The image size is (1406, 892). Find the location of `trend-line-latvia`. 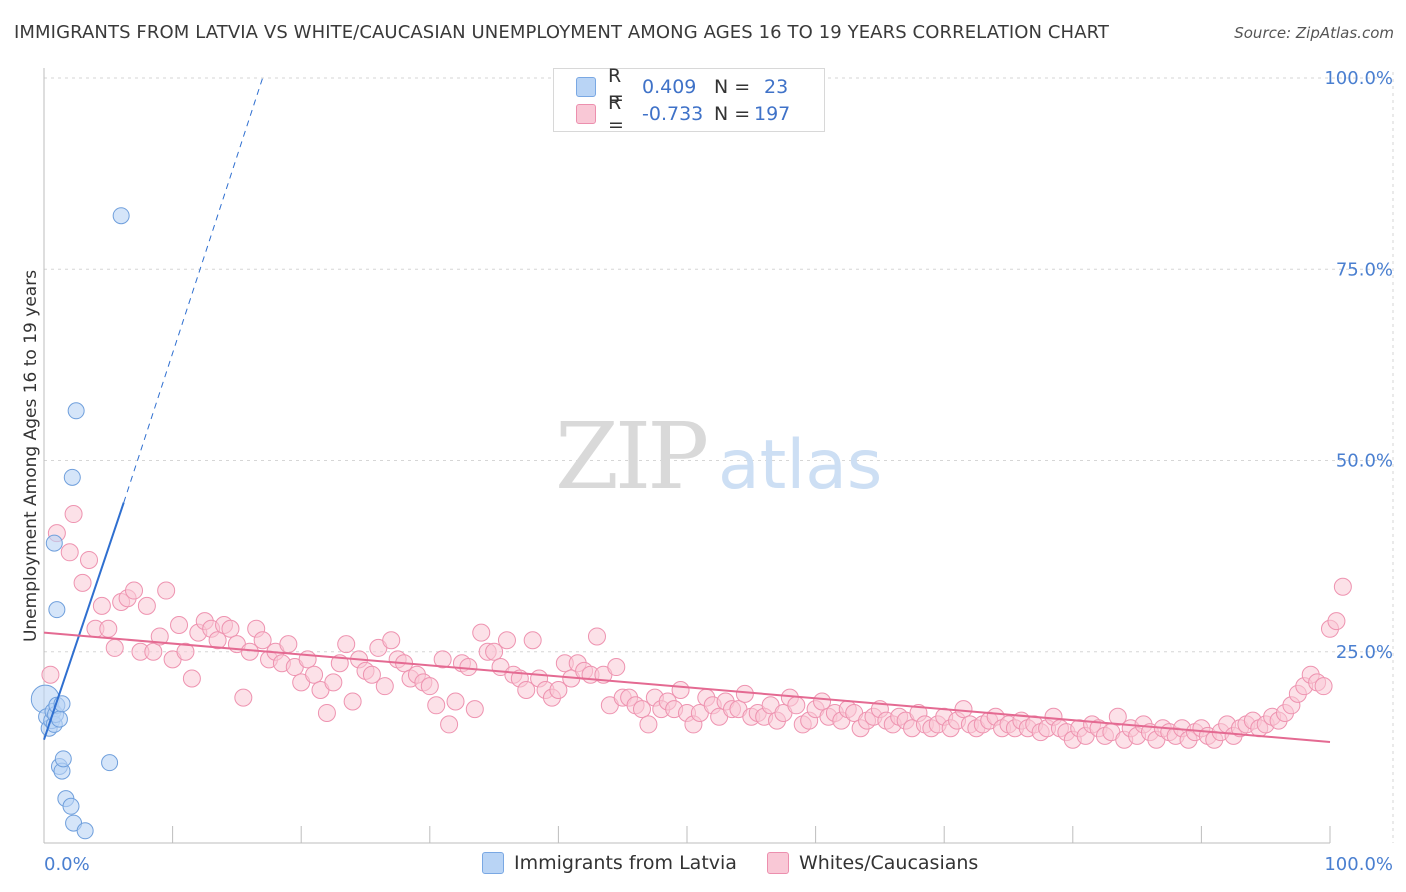

trend-line-latvia is located at coordinates (84, 621).